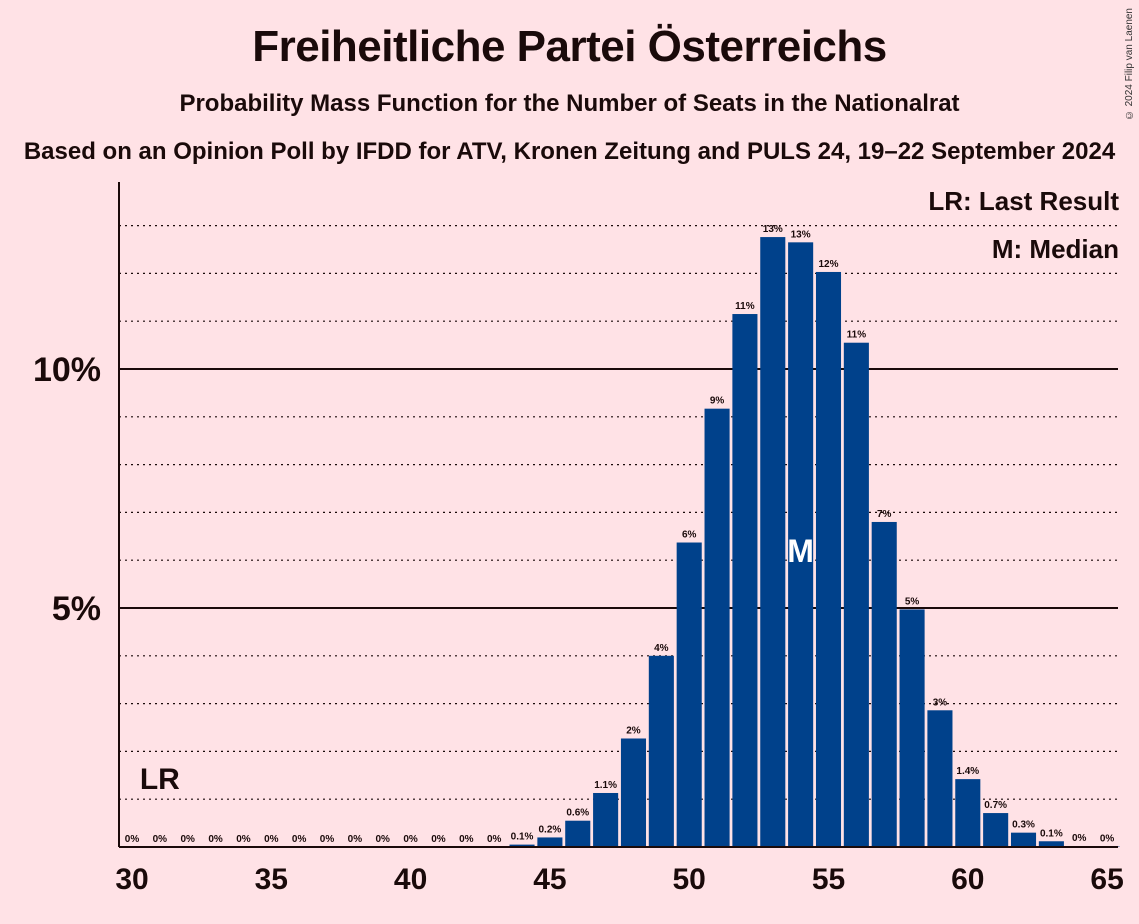  I want to click on x-tick-label: 60, so click(967, 879).